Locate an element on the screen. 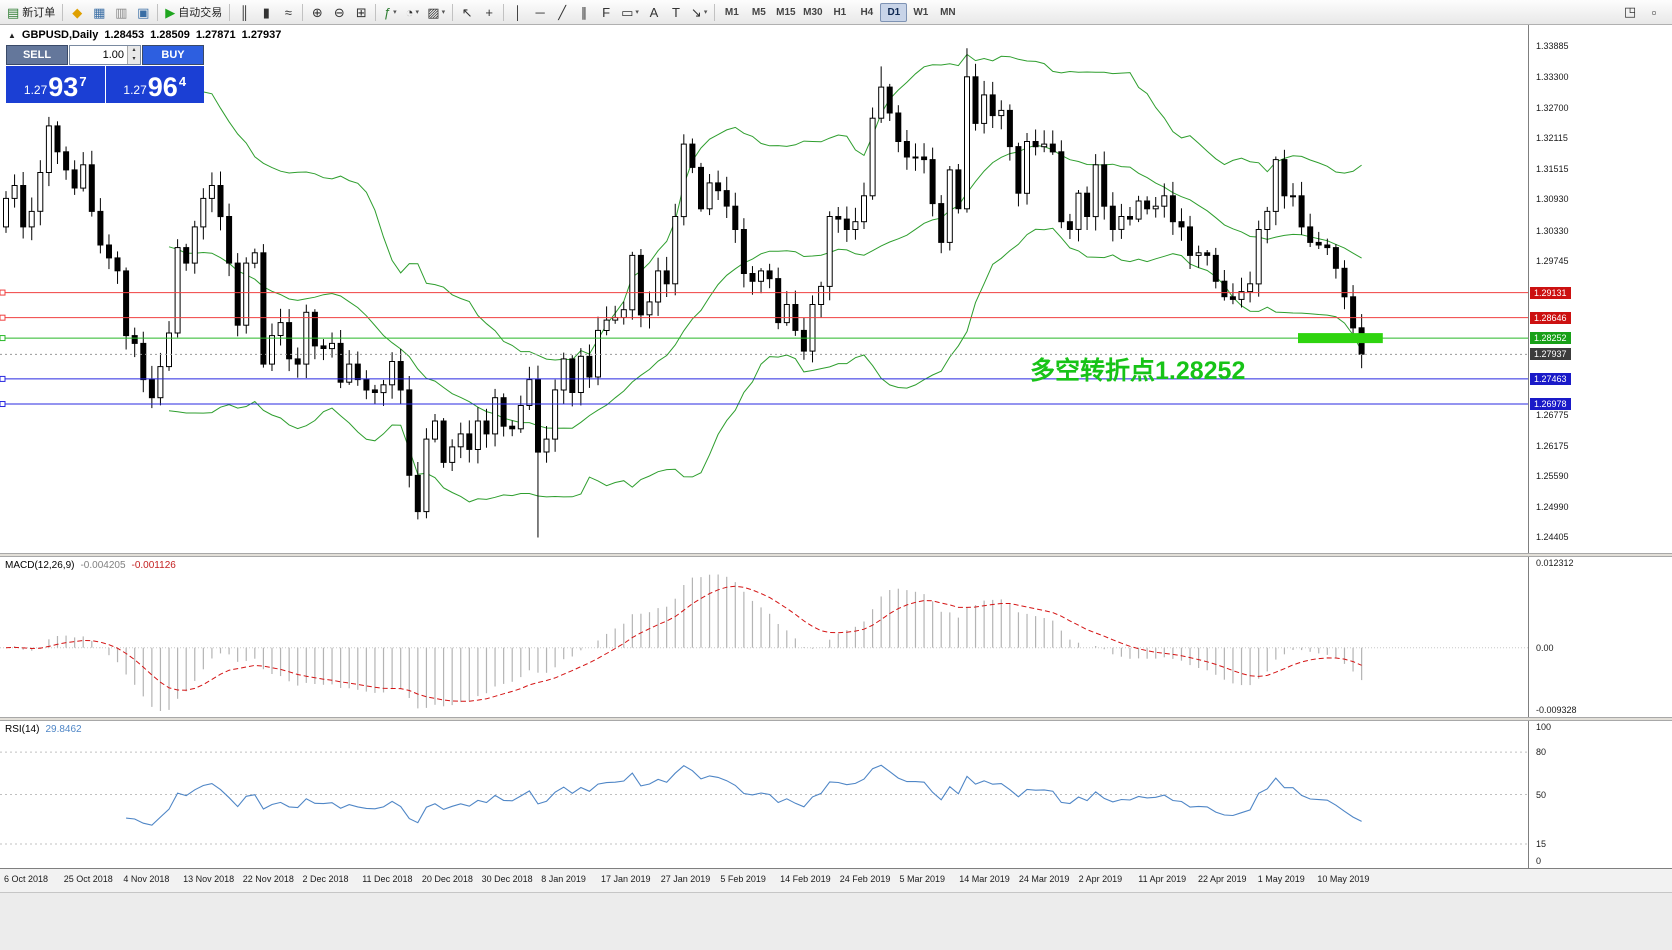 This screenshot has width=1672, height=950. indicators-icon: ƒ is located at coordinates (387, 12).